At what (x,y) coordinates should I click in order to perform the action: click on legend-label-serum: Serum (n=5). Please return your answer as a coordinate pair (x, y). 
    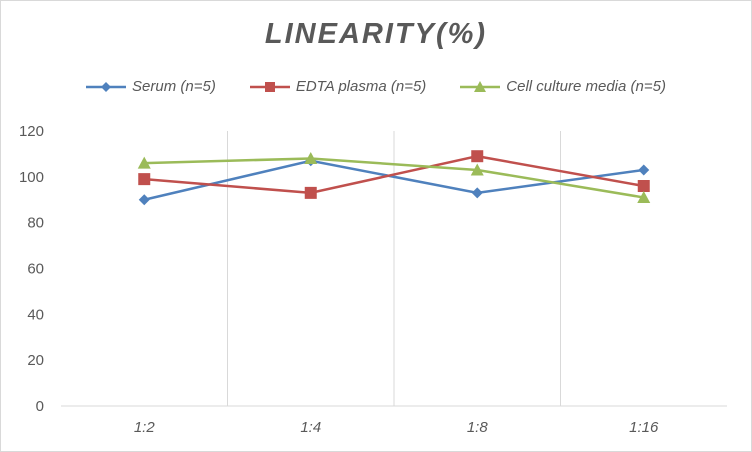
    Looking at the image, I should click on (174, 86).